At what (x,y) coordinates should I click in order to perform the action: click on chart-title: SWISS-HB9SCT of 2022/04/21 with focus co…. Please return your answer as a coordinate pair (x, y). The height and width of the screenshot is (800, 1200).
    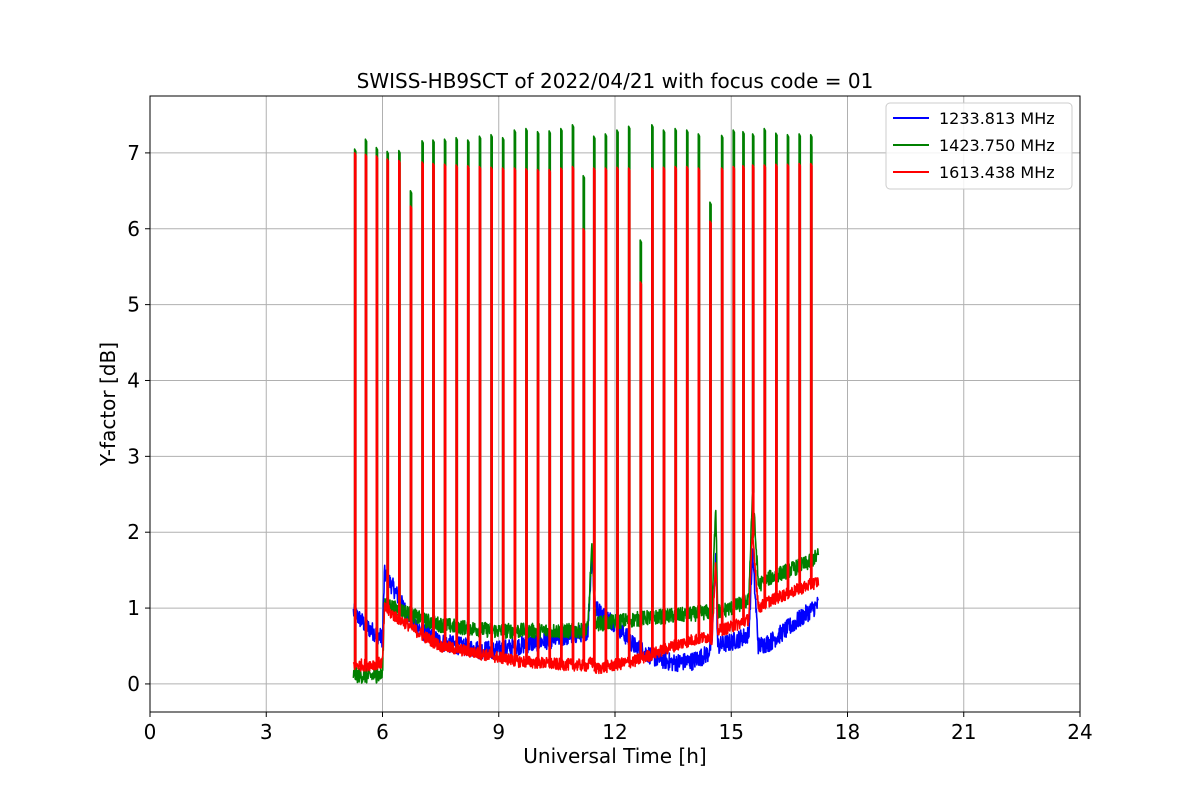
    Looking at the image, I should click on (615, 81).